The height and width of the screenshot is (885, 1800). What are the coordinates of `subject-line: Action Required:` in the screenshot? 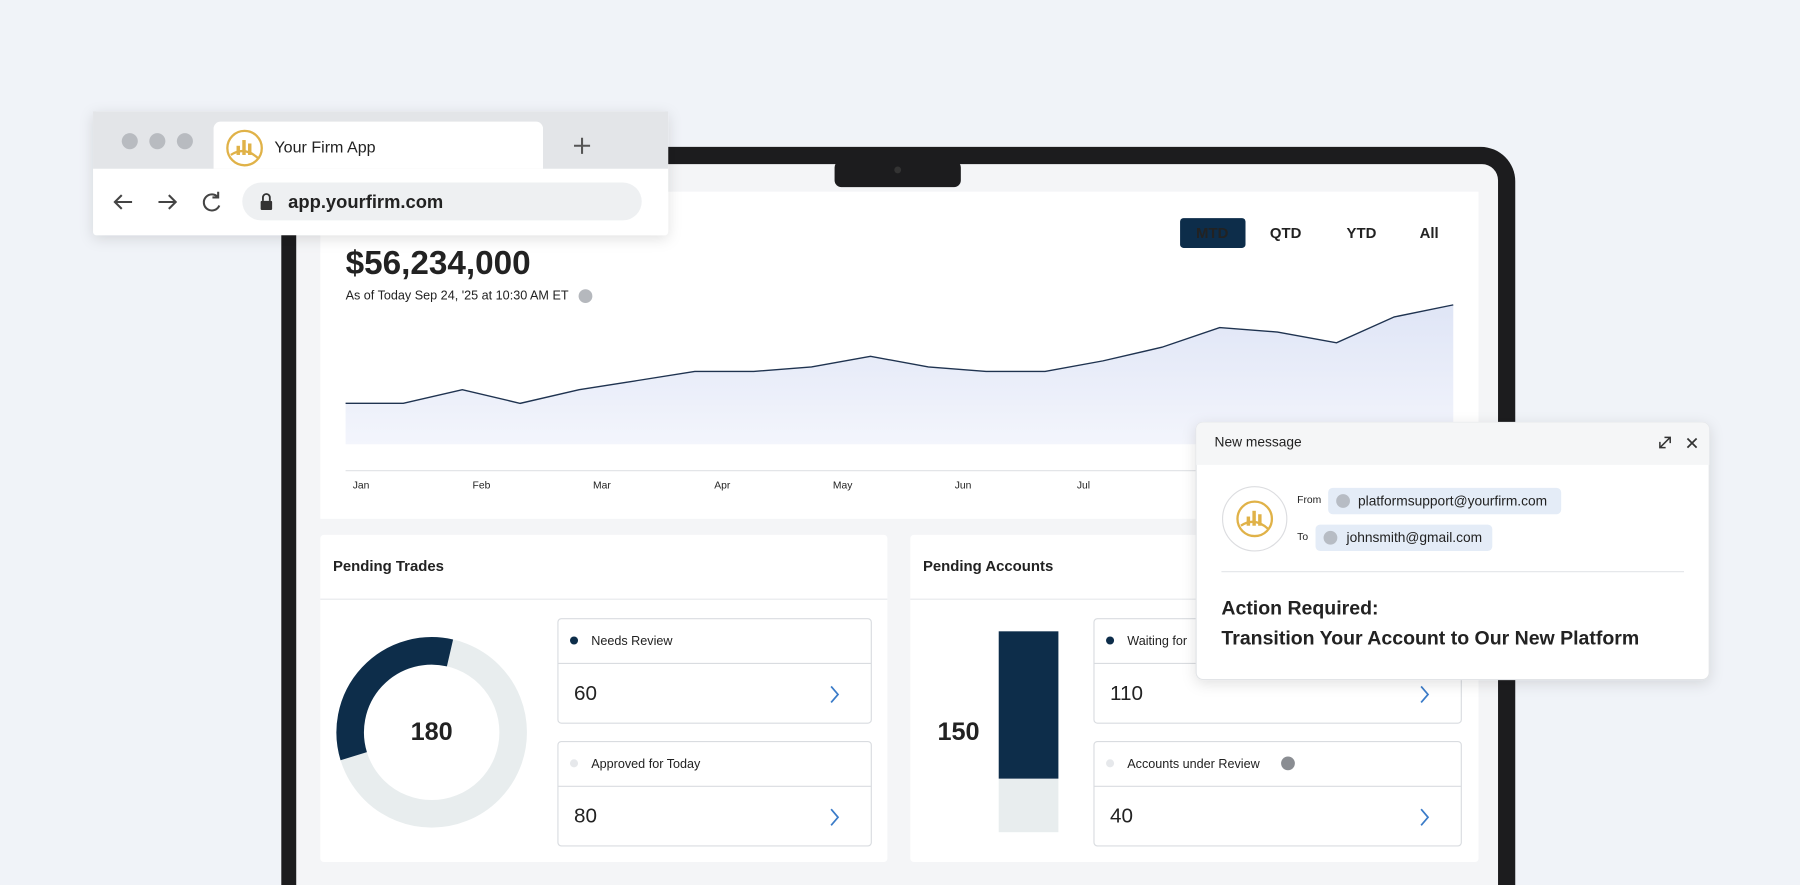 It's located at (1299, 609).